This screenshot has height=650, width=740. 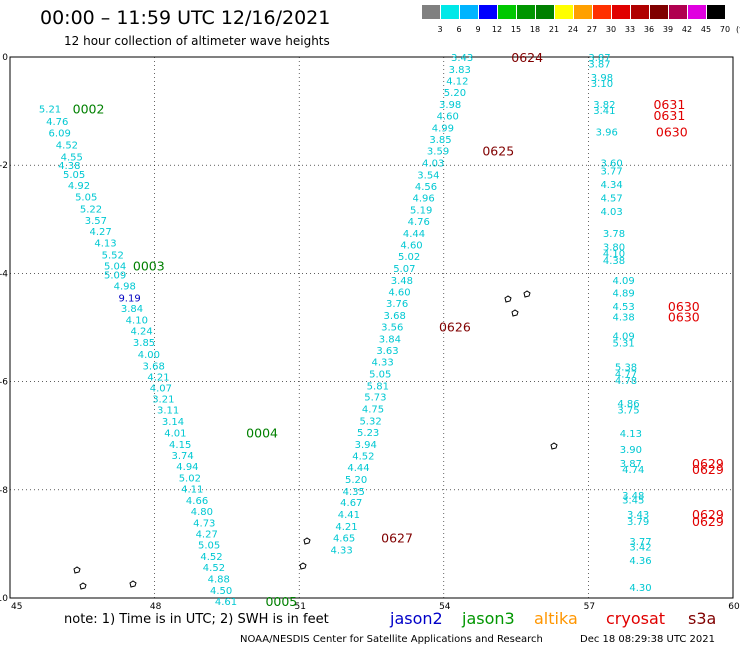 I want to click on wave-height-value: 4.75, so click(x=373, y=410).